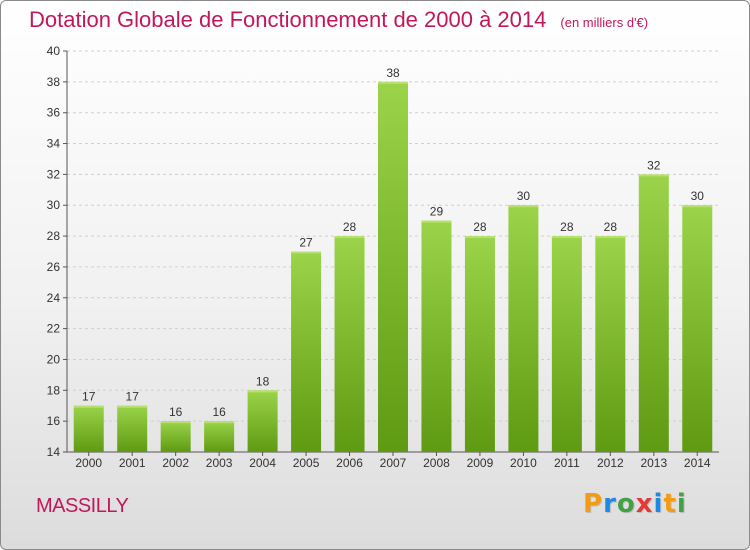 Image resolution: width=750 pixels, height=550 pixels. Describe the element at coordinates (219, 463) in the screenshot. I see `x-tick-label: 2003` at that location.